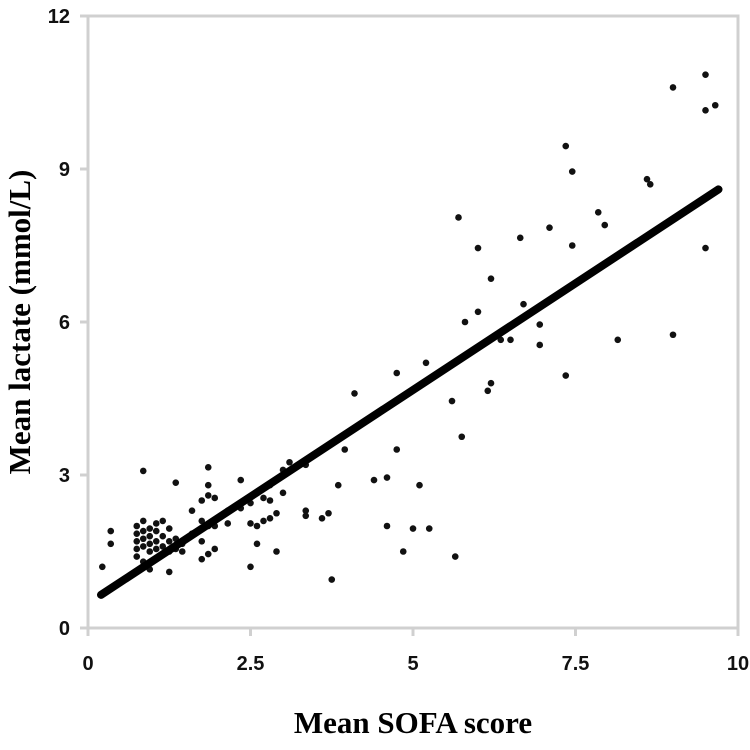 This screenshot has width=750, height=750. I want to click on y-tick-label: 3, so click(64, 476).